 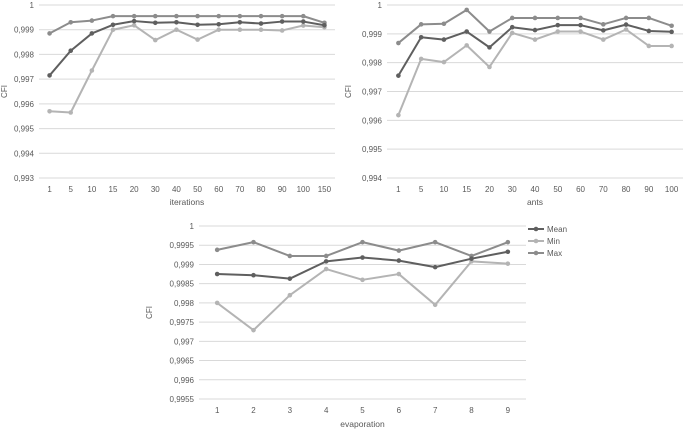 I want to click on iterations-y-tick-label: 0,996, so click(x=24, y=104).